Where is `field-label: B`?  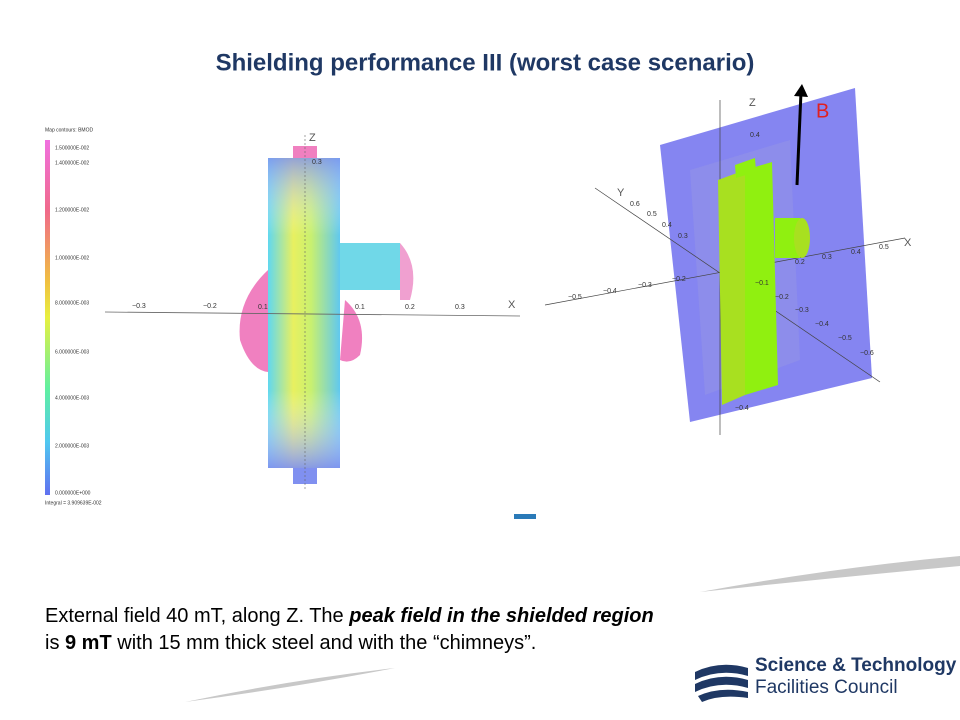
field-label: B is located at coordinates (822, 111).